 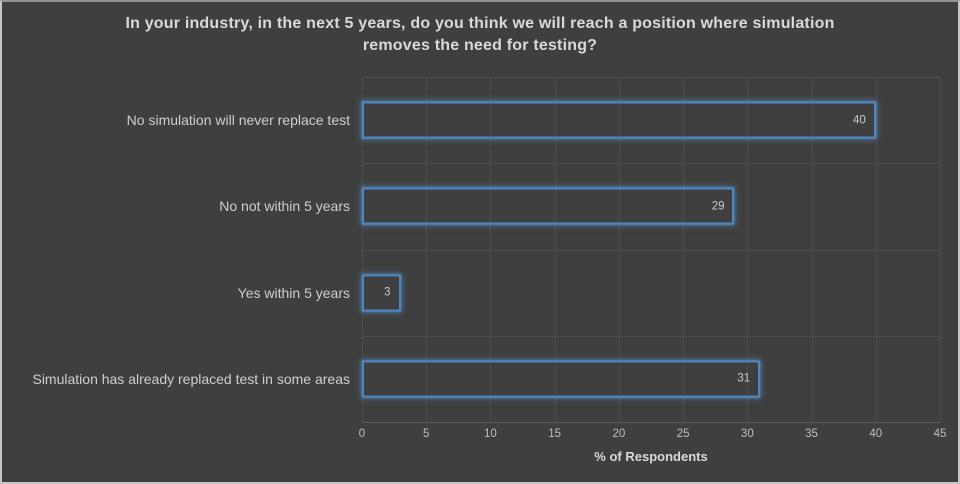 What do you see at coordinates (651, 456) in the screenshot?
I see `x-axis-title: % of Respondents` at bounding box center [651, 456].